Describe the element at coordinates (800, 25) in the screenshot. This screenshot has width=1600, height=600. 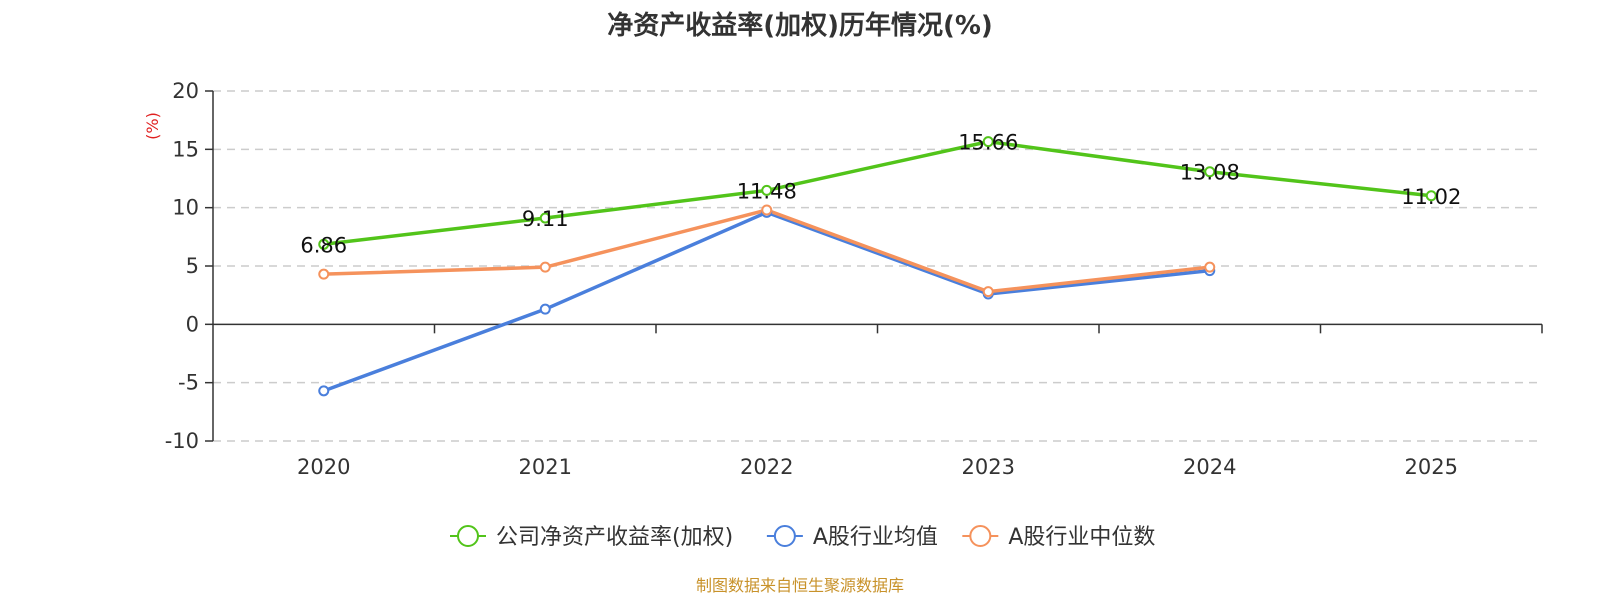
I see `chart-title: 净资产收益率(加权)历年情况(%)` at that location.